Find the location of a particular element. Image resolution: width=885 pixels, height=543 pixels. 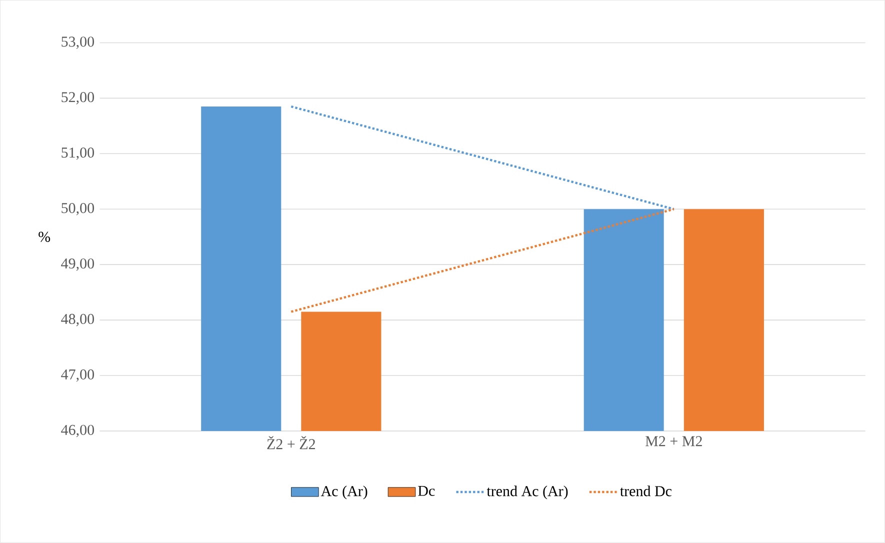

y-tick-label: 49,00 is located at coordinates (77, 264).